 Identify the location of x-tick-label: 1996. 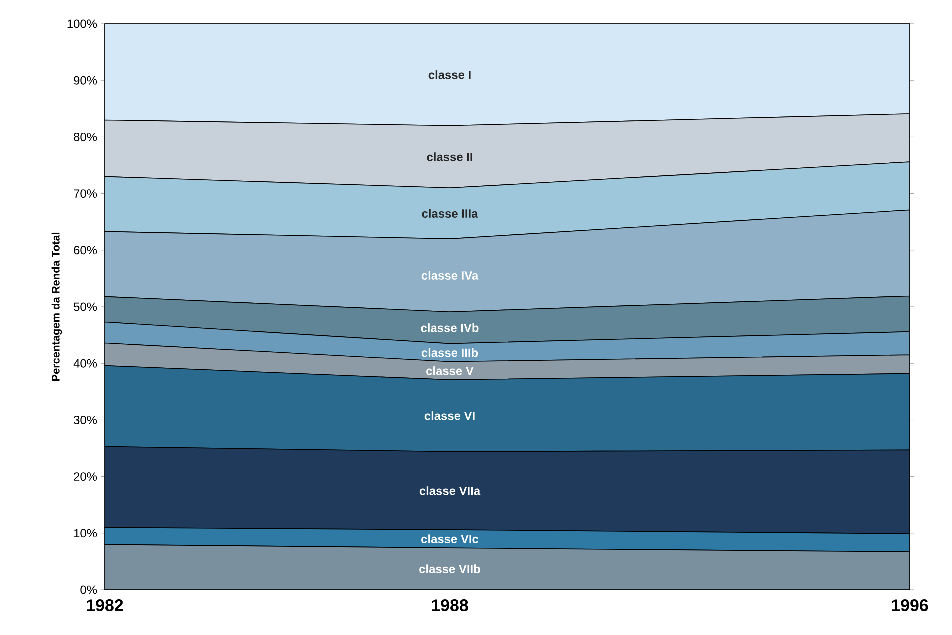
(910, 606).